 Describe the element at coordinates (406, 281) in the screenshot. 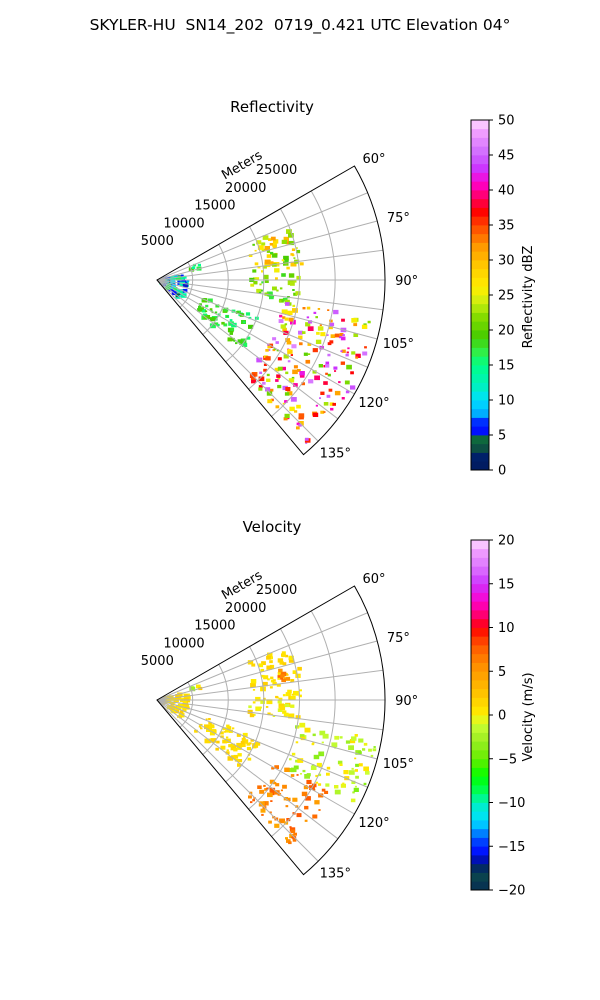

I see `azimuth-tick-label: 90°` at that location.